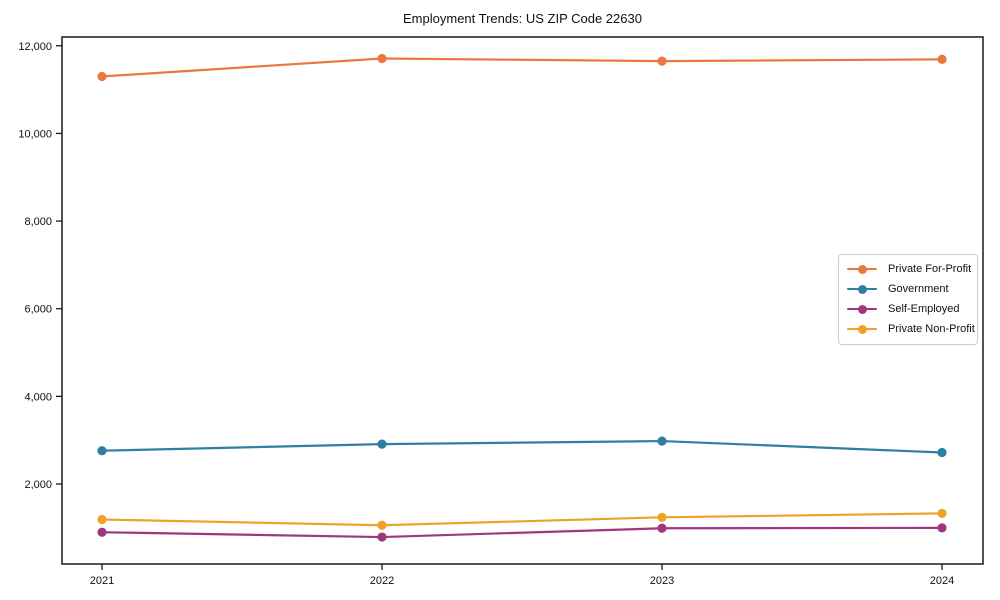  Describe the element at coordinates (38, 222) in the screenshot. I see `y-axis-tick-label: 8,000` at that location.